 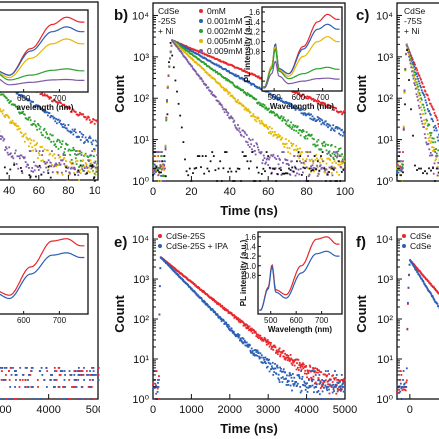 I want to click on panel-e-inset-xtick-label-0: 500, so click(x=271, y=320).